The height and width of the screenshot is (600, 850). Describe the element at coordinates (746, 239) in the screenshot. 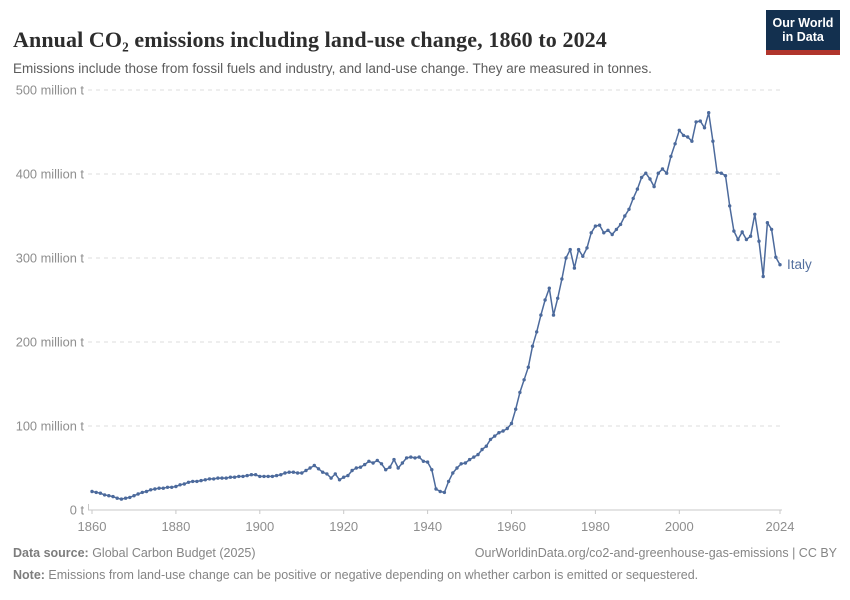

I see `data-point-italy-2016` at that location.